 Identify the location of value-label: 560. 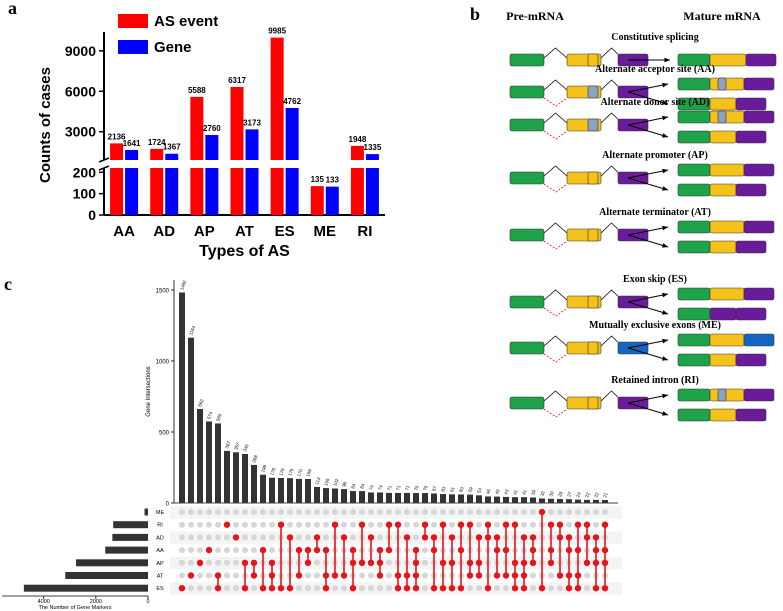
(218, 417).